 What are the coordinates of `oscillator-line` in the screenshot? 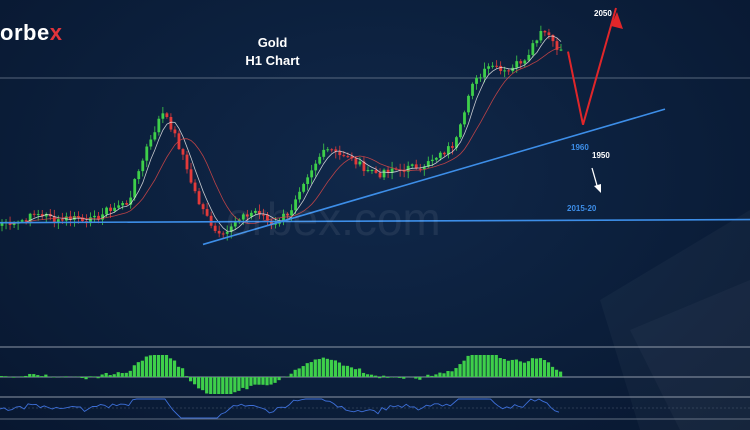 It's located at (280, 408).